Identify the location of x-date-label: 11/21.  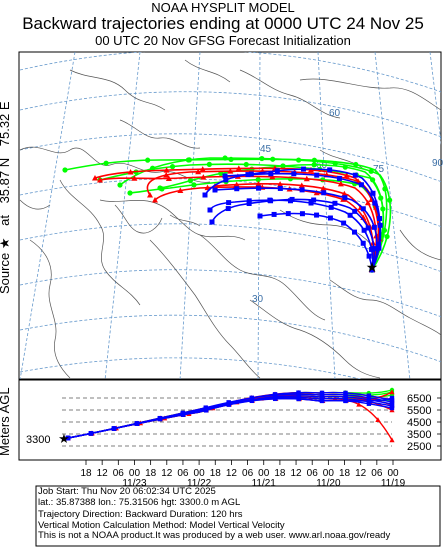
(264, 483).